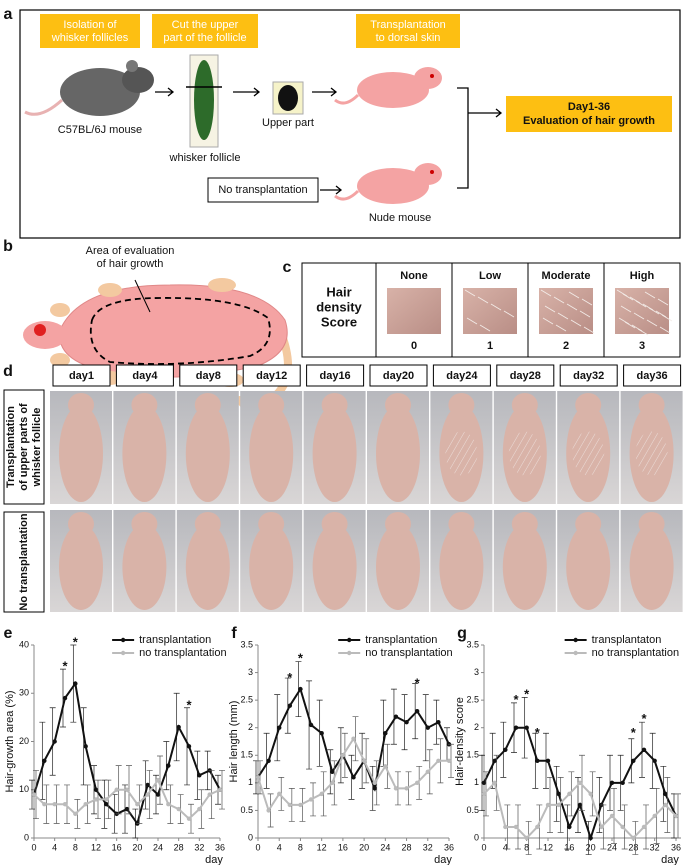  What do you see at coordinates (642, 346) in the screenshot?
I see `level-score: 3` at bounding box center [642, 346].